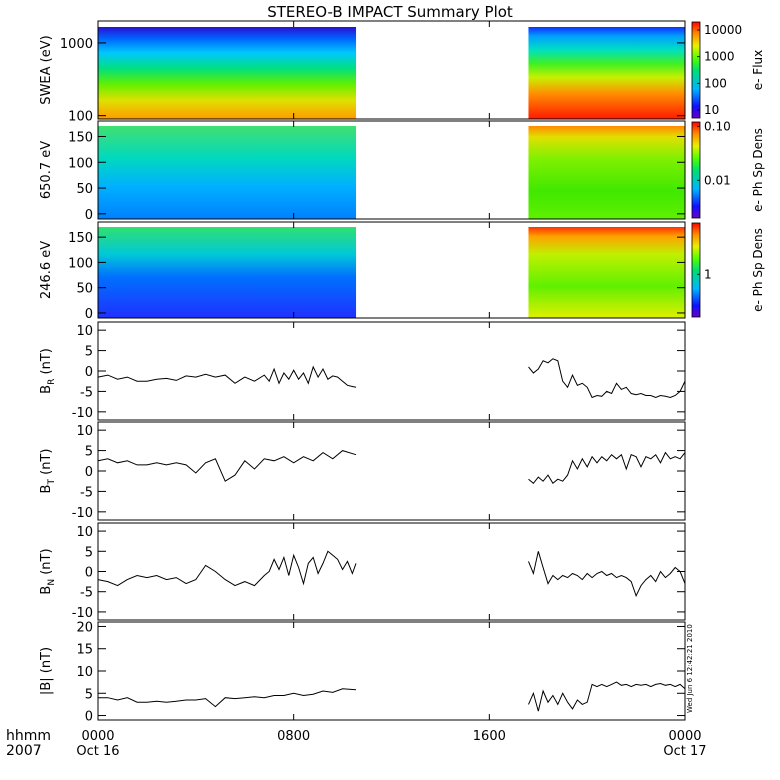 The height and width of the screenshot is (780, 780). I want to click on y-axis-label: |B| (nT), so click(46, 671).